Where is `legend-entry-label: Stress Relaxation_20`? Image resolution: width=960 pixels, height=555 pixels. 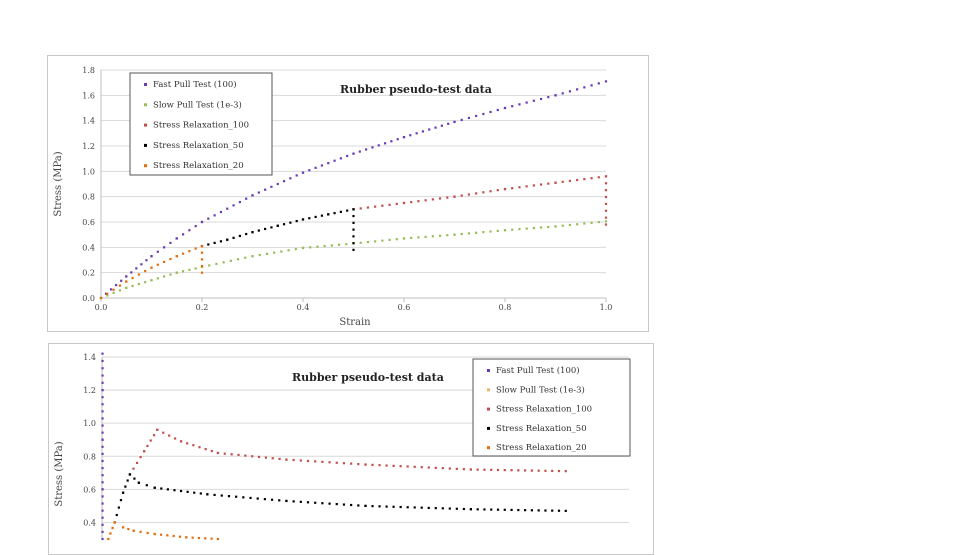 legend-entry-label: Stress Relaxation_20 is located at coordinates (541, 448).